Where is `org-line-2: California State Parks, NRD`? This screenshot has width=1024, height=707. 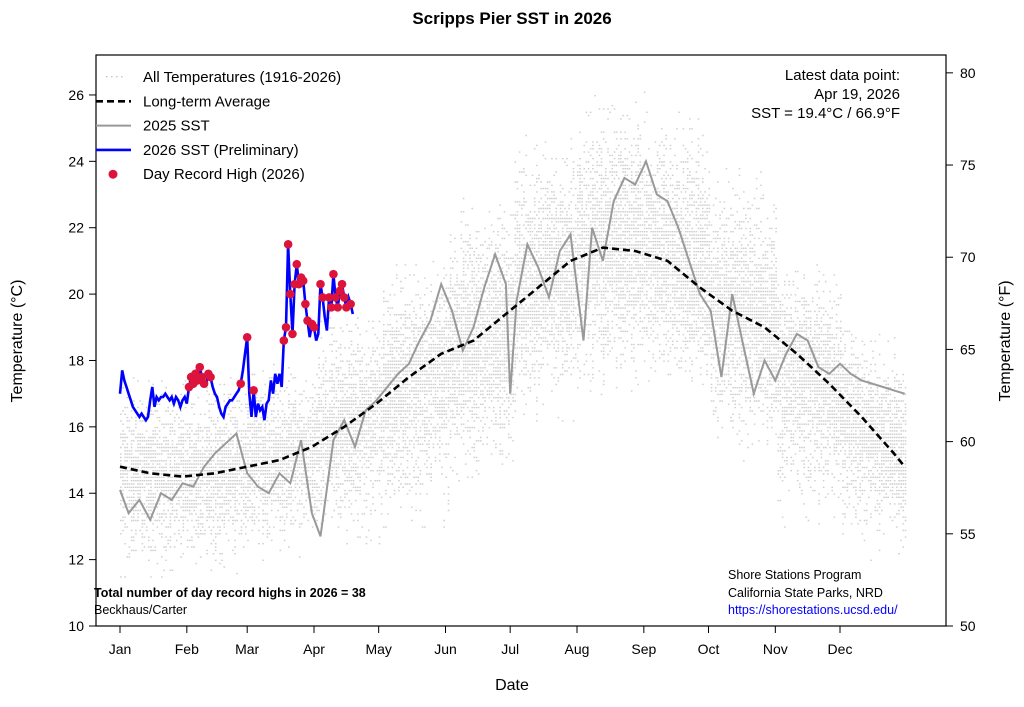
org-line-2: California State Parks, NRD is located at coordinates (805, 593).